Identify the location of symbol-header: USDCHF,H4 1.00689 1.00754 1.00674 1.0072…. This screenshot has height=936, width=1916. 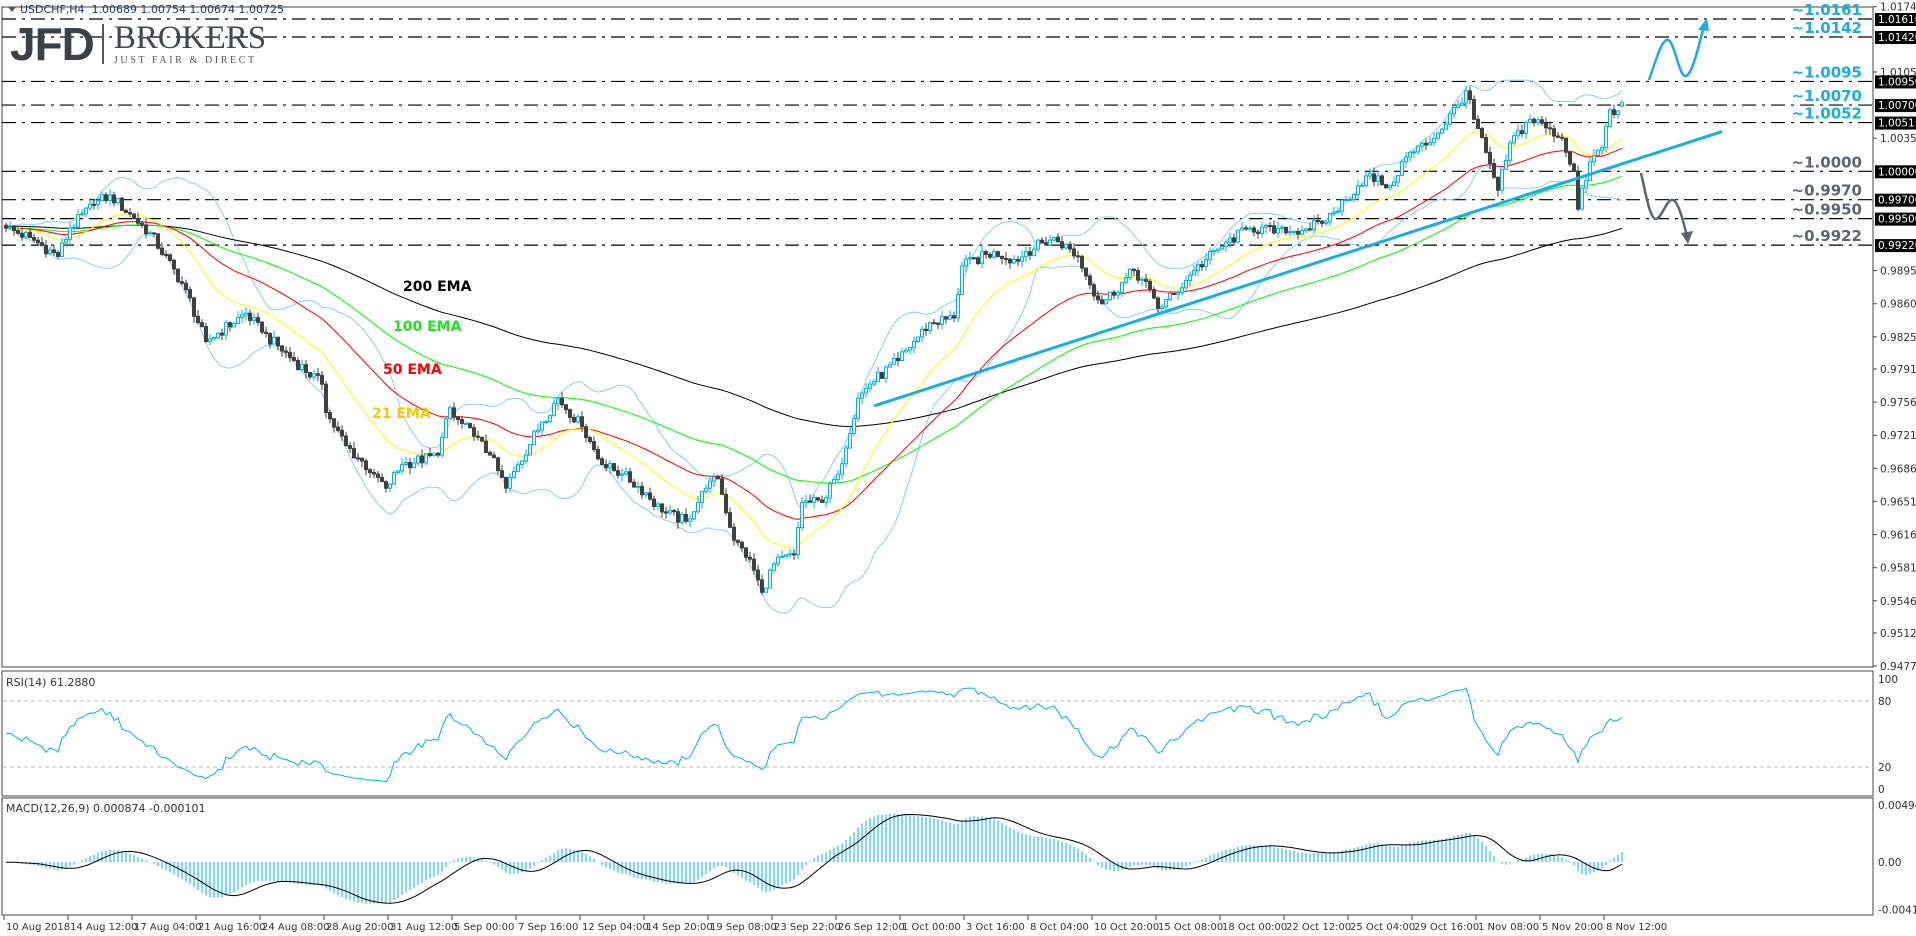
(146, 9).